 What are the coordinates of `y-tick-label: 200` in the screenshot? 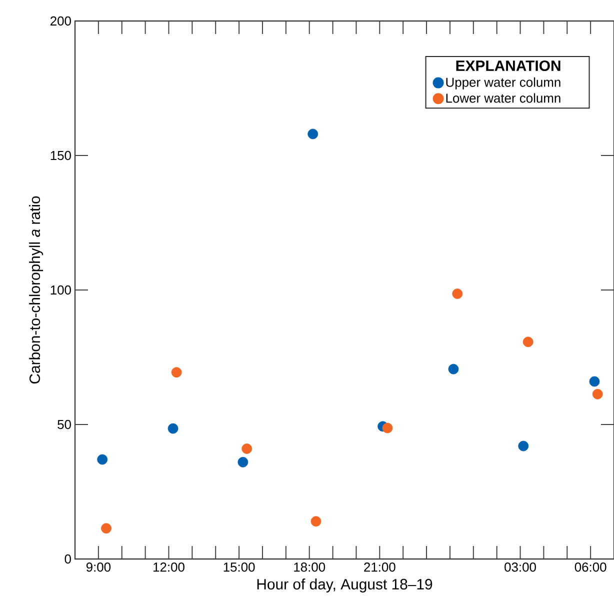 It's located at (60, 21).